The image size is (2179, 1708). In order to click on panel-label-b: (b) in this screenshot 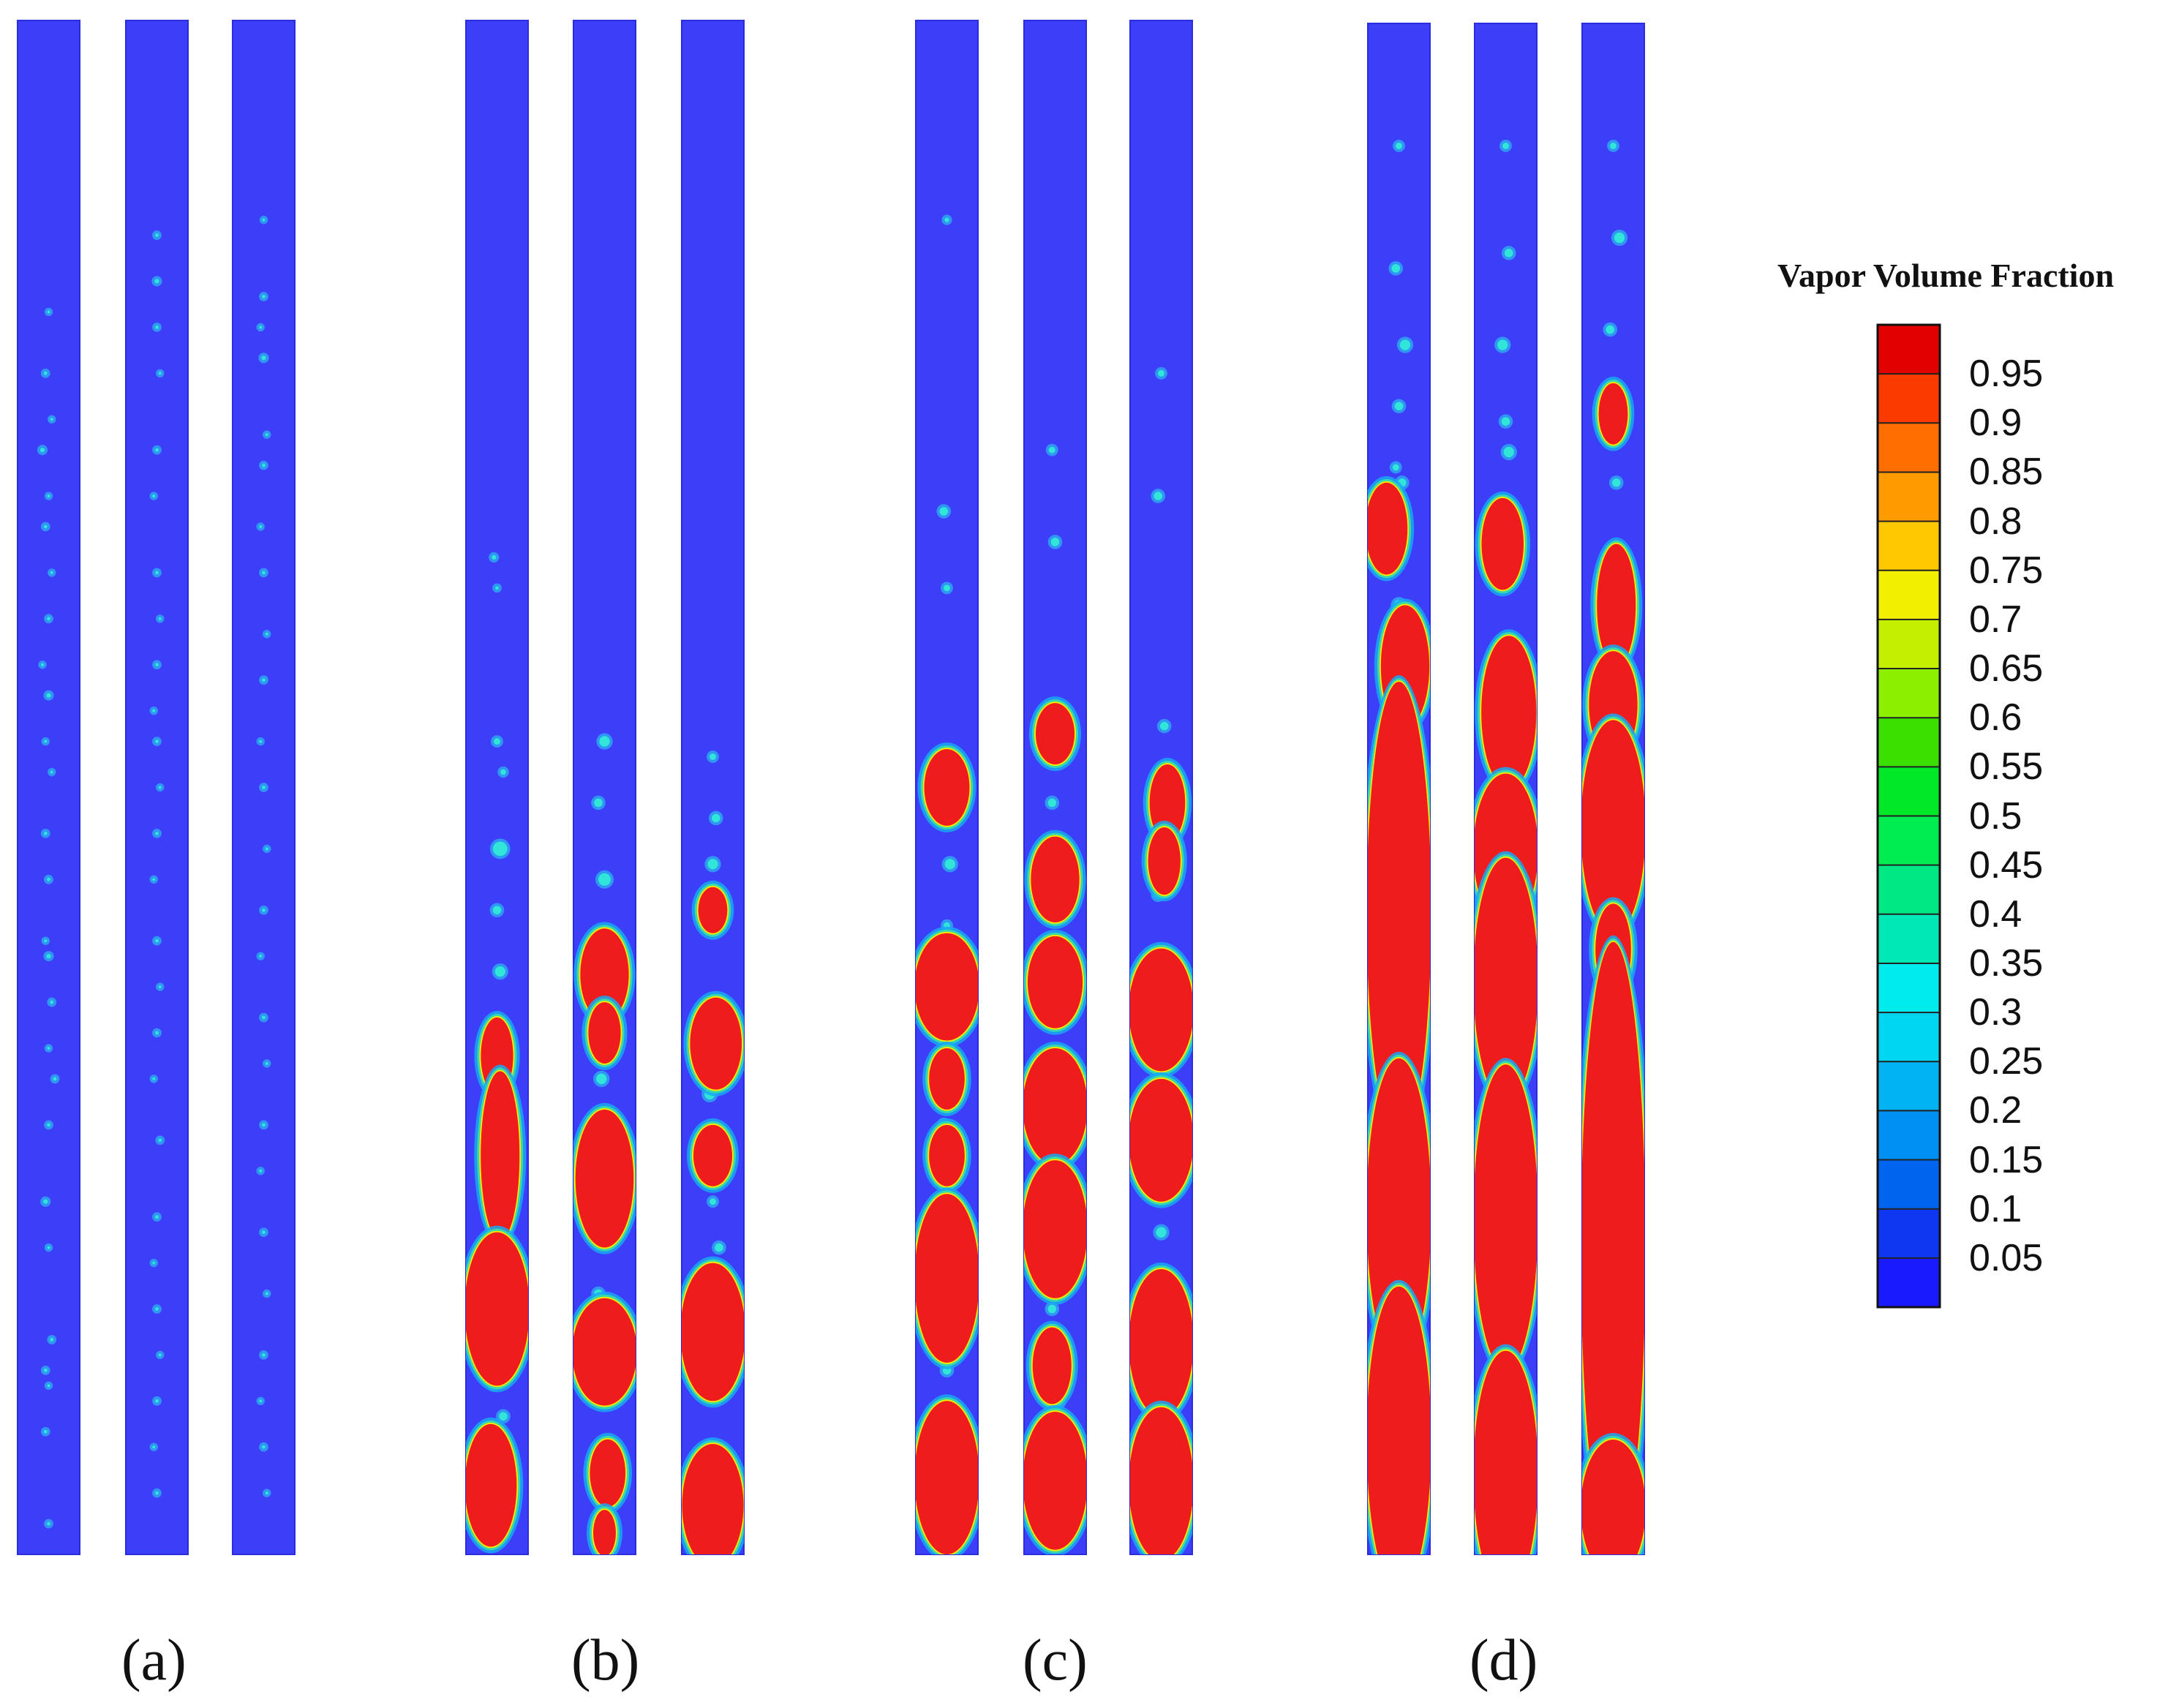, I will do `click(605, 1660)`.